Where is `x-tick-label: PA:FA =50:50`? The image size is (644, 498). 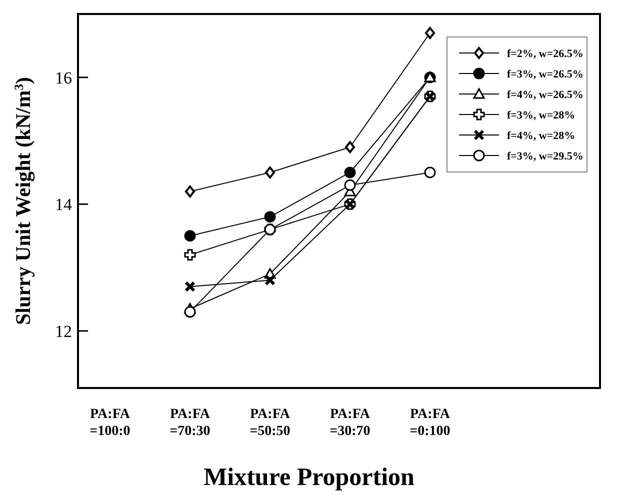
x-tick-label: PA:FA =50:50 is located at coordinates (270, 423).